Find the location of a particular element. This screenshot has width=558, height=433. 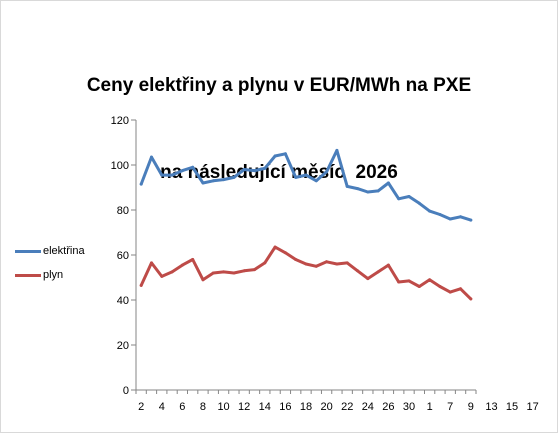

y-tick-label: 60 is located at coordinates (123, 256).